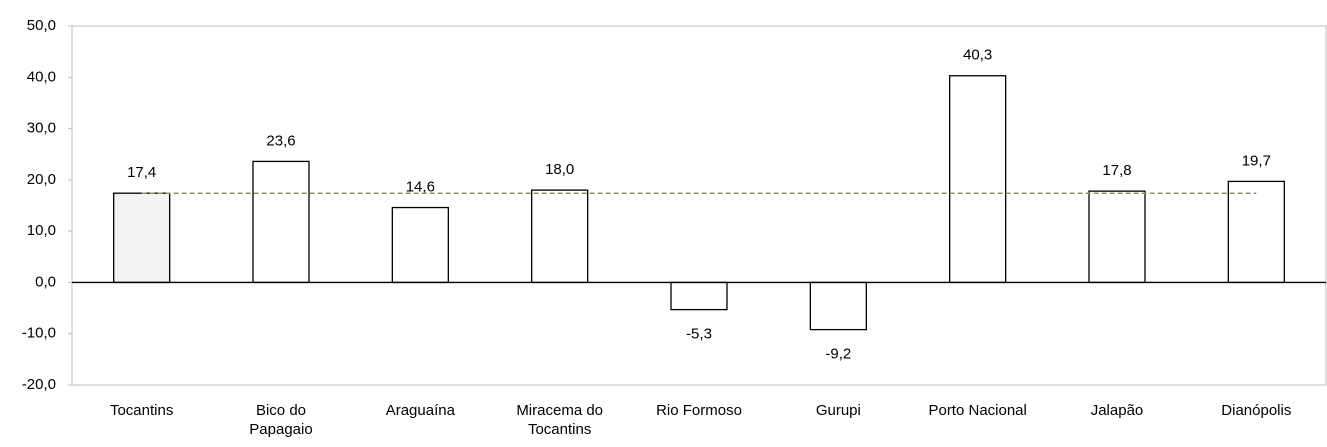  What do you see at coordinates (39, 333) in the screenshot?
I see `y-tick-label: -10,0` at bounding box center [39, 333].